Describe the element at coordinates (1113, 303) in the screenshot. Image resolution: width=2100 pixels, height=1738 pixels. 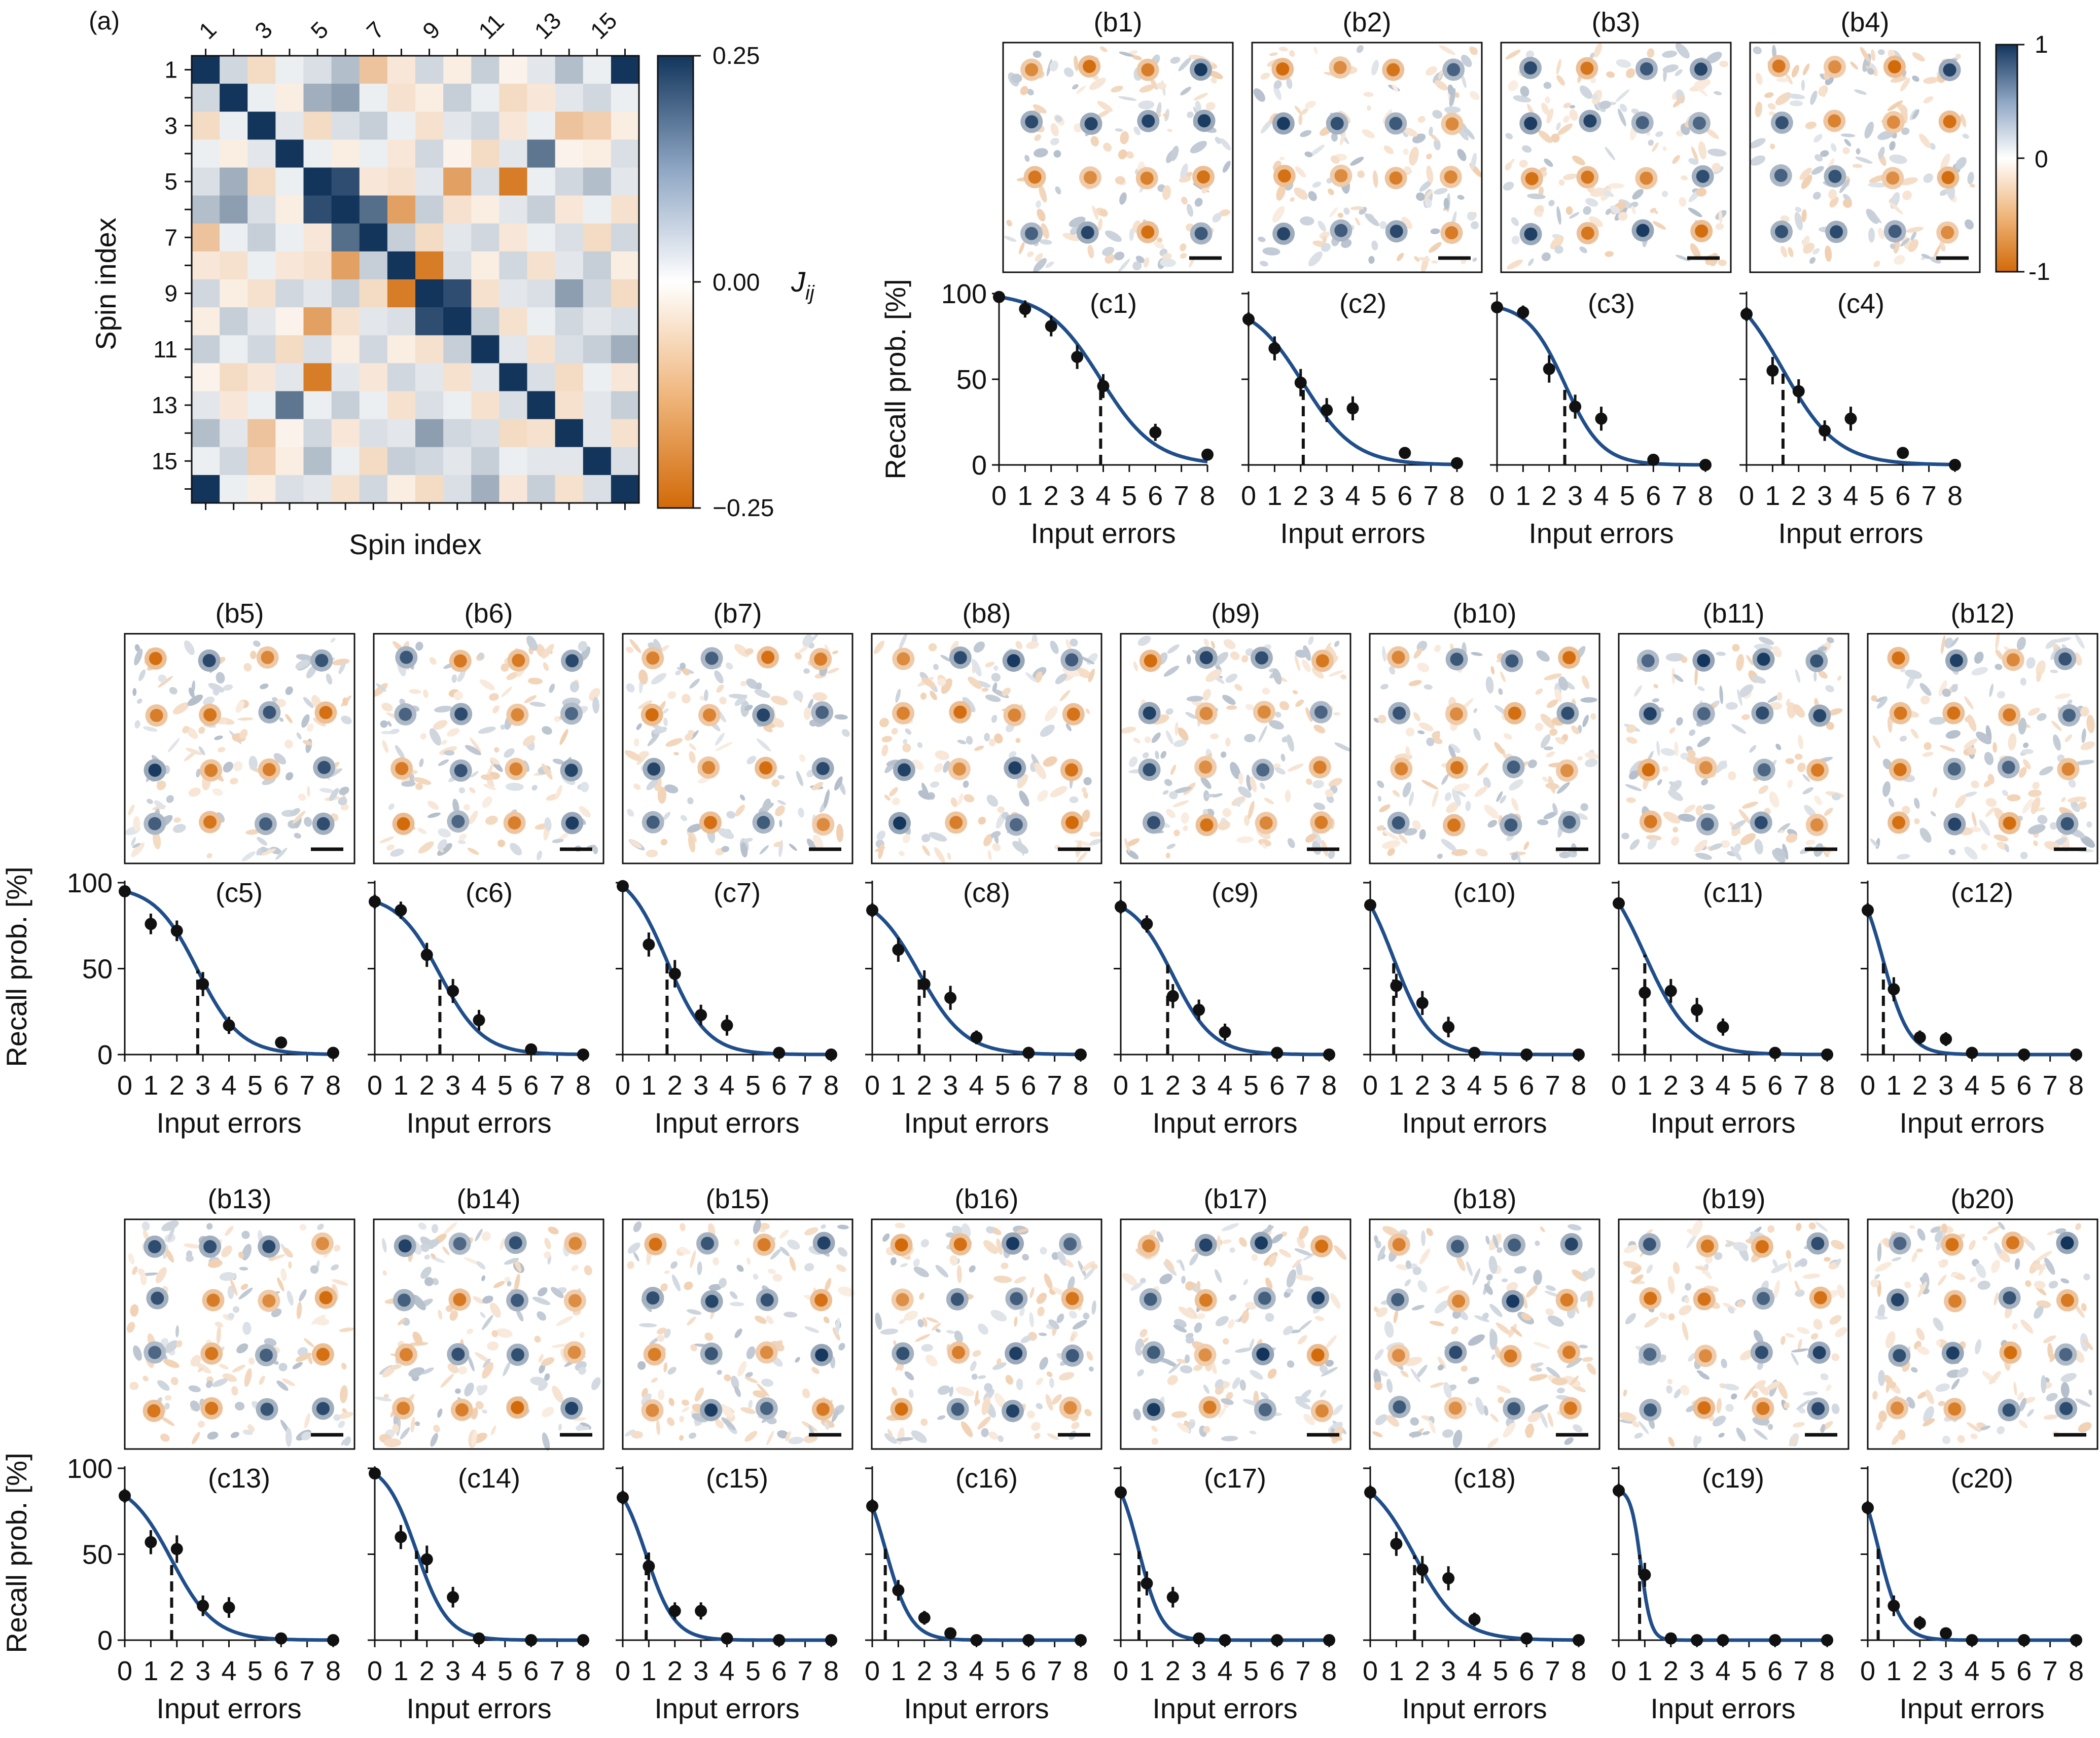
I see `recall-panel-label: (c1)` at that location.